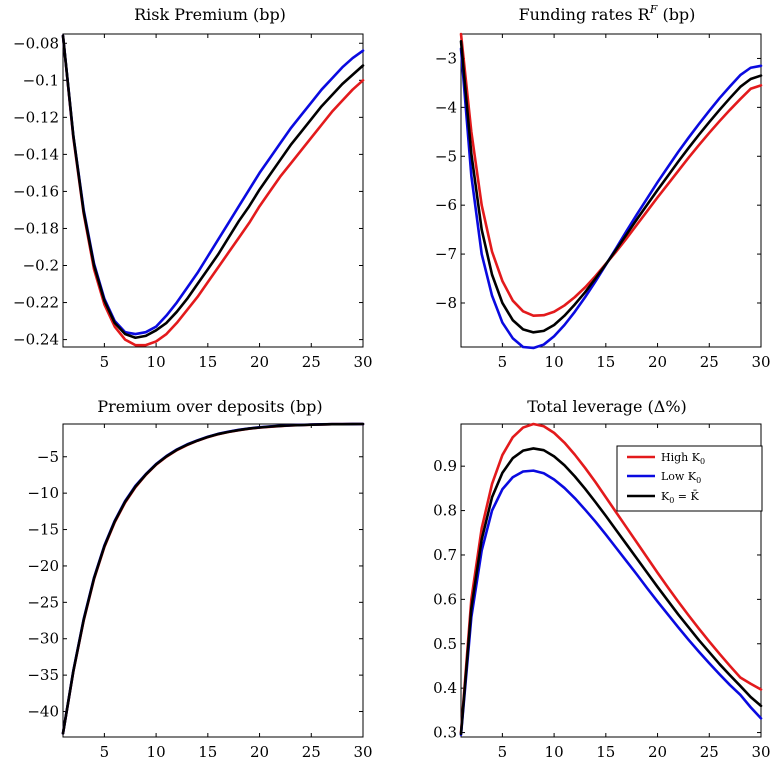  Describe the element at coordinates (209, 406) in the screenshot. I see `panel-title: Premium over deposits (bp)` at that location.